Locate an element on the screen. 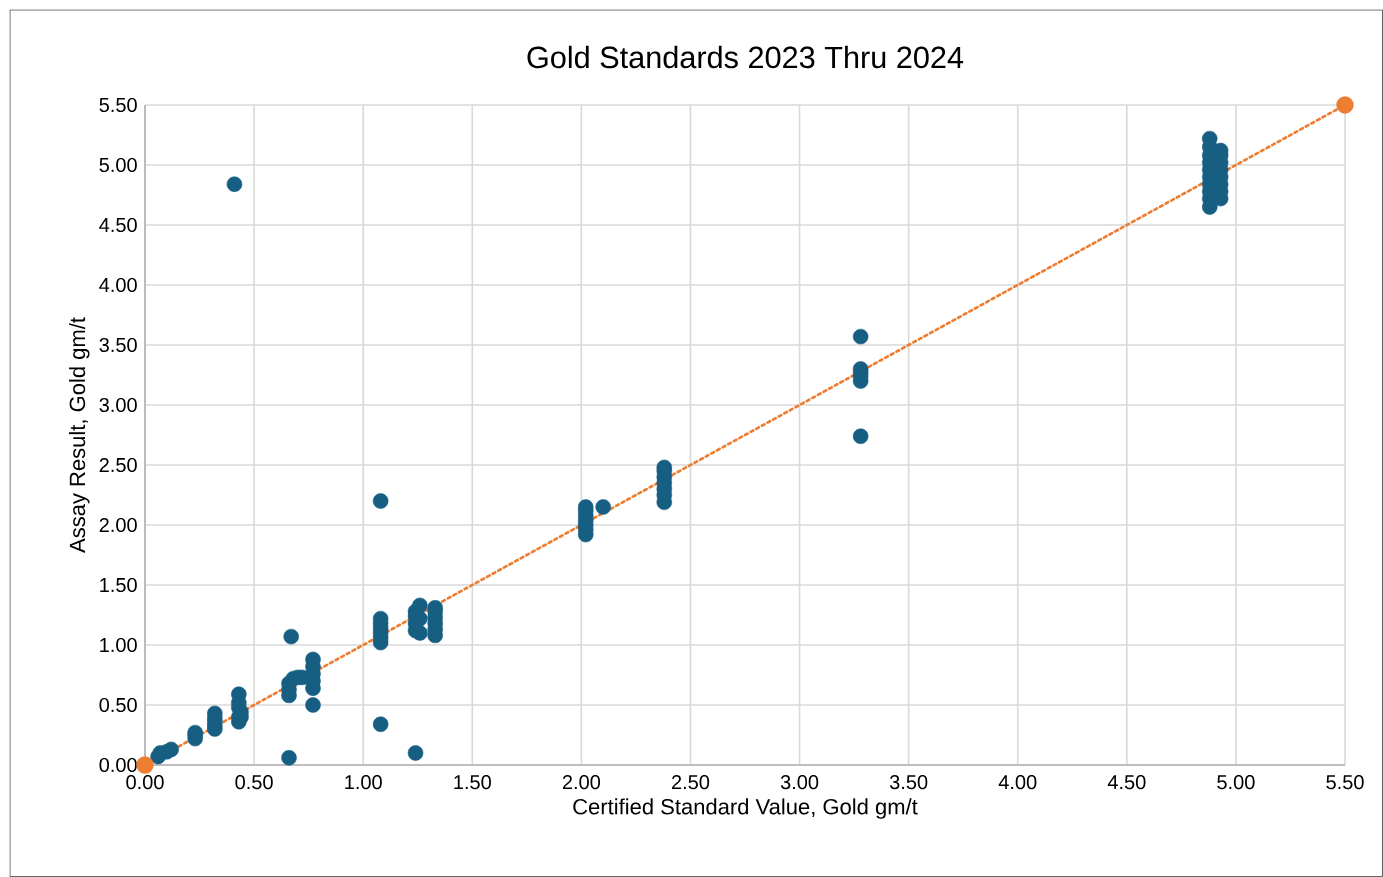  y-tick-label: 3.50 is located at coordinates (118, 345).